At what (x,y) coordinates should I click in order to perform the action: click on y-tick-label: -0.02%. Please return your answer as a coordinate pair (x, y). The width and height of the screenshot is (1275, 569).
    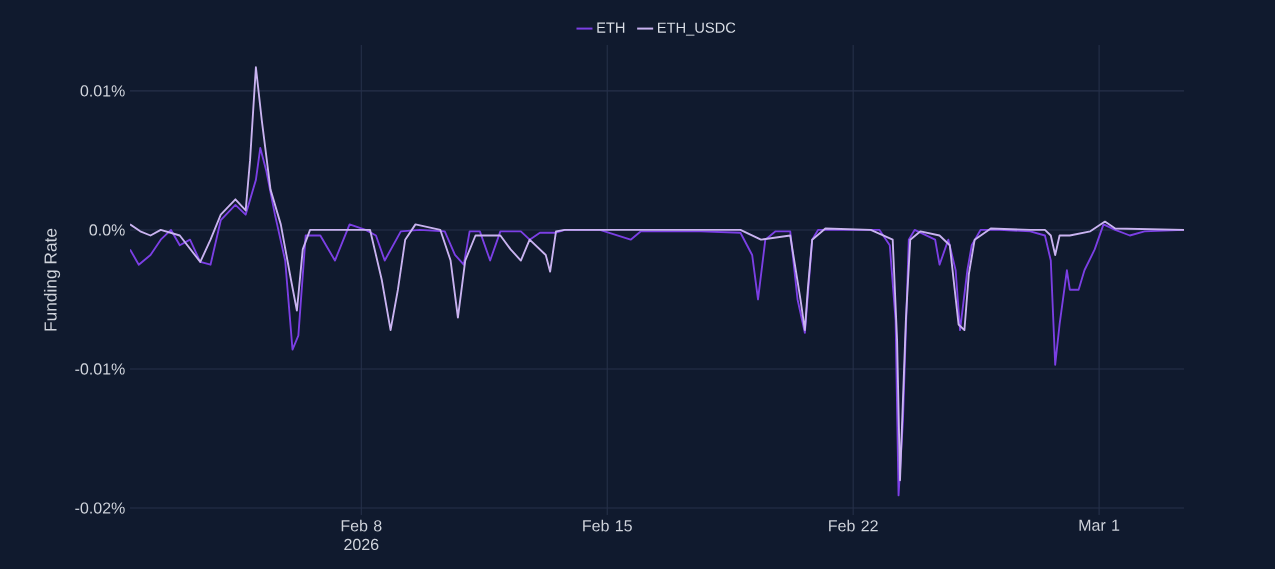
    Looking at the image, I should click on (100, 508).